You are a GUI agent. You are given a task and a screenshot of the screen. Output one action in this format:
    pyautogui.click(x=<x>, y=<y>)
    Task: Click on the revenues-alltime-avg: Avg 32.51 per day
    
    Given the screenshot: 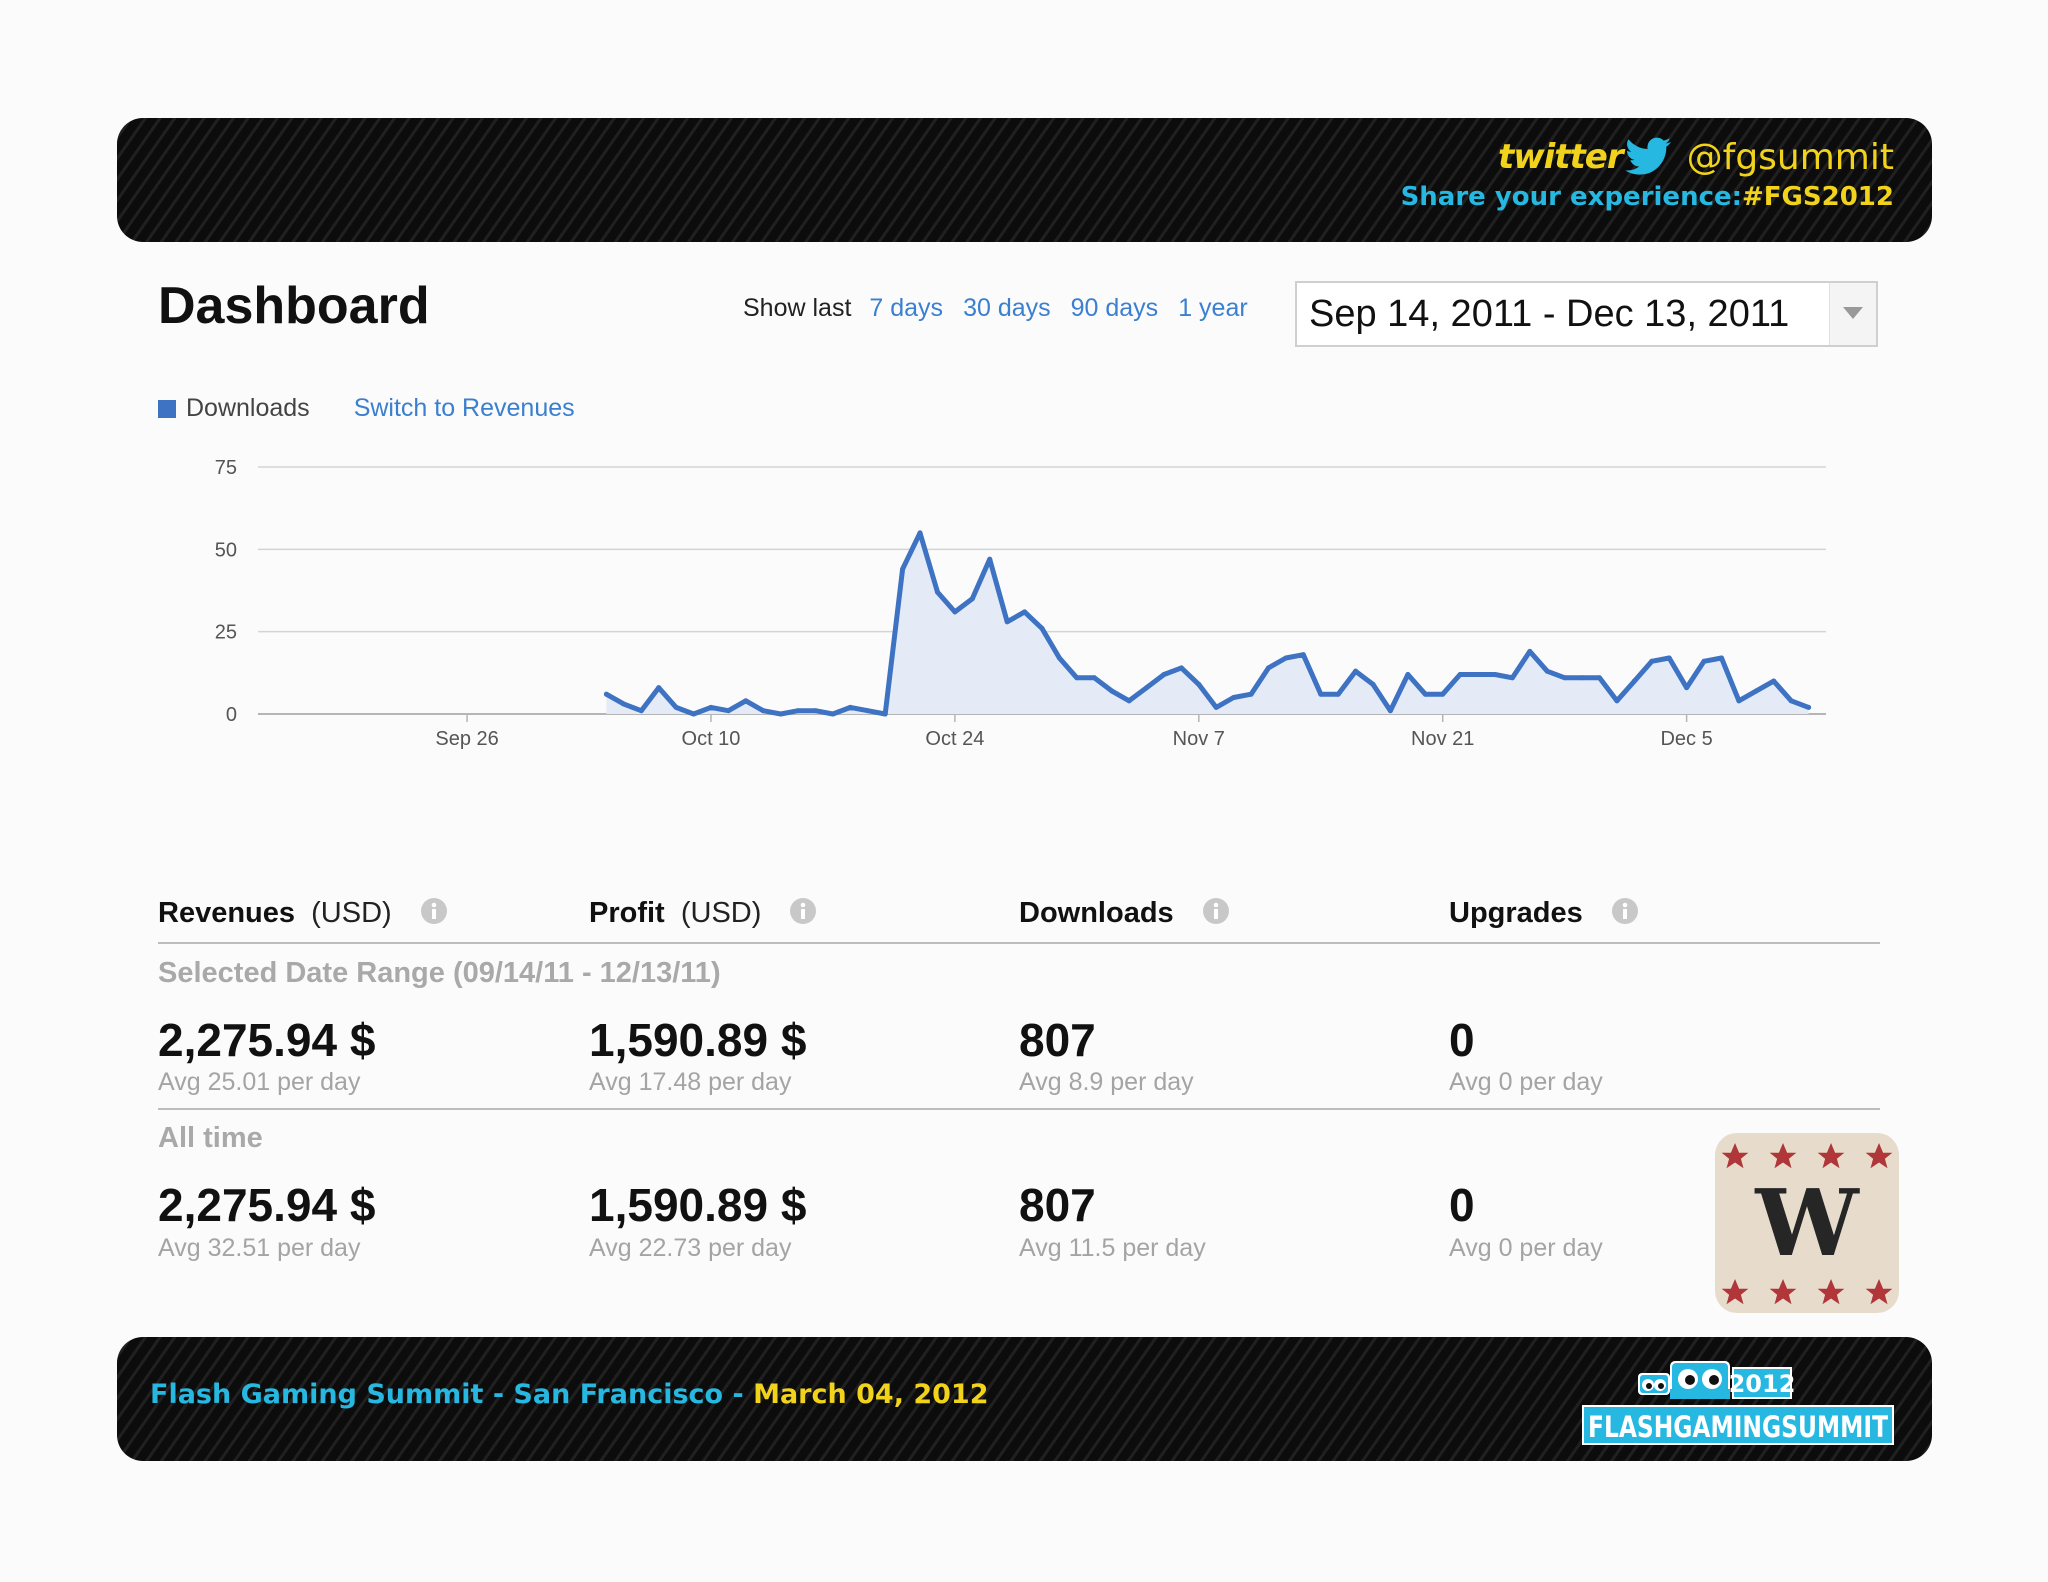 What is the action you would take?
    pyautogui.click(x=259, y=1248)
    